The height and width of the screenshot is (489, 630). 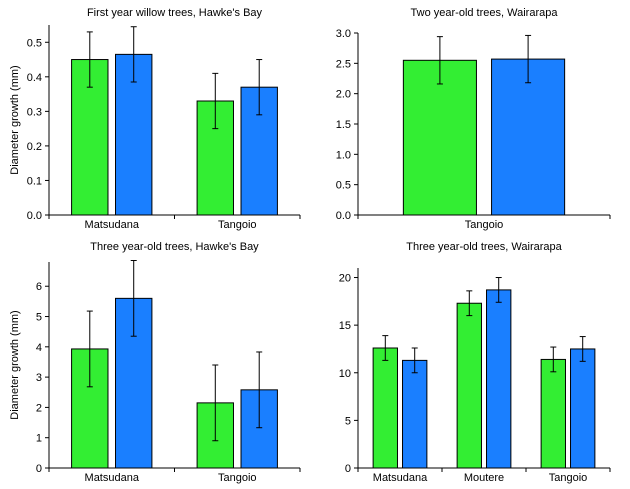 I want to click on y-tick-label: 20, so click(x=345, y=279).